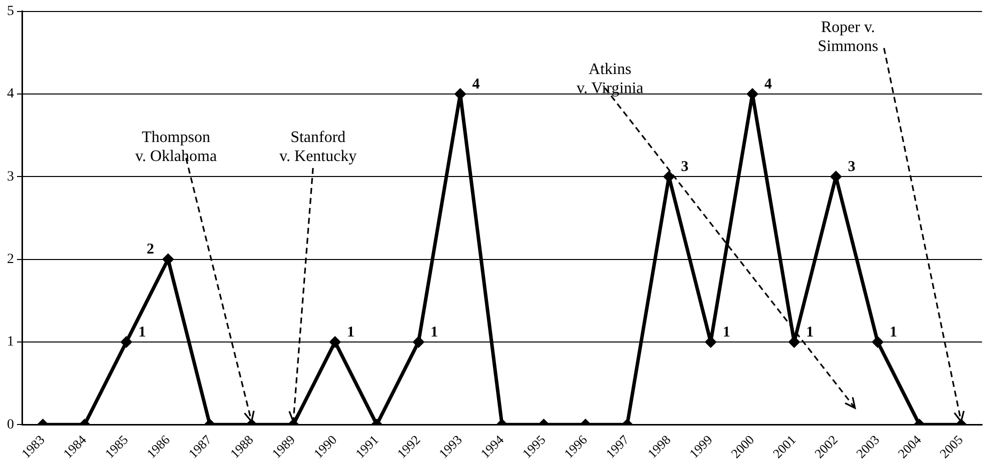  What do you see at coordinates (848, 37) in the screenshot?
I see `annotation: Roper v. Simmons` at bounding box center [848, 37].